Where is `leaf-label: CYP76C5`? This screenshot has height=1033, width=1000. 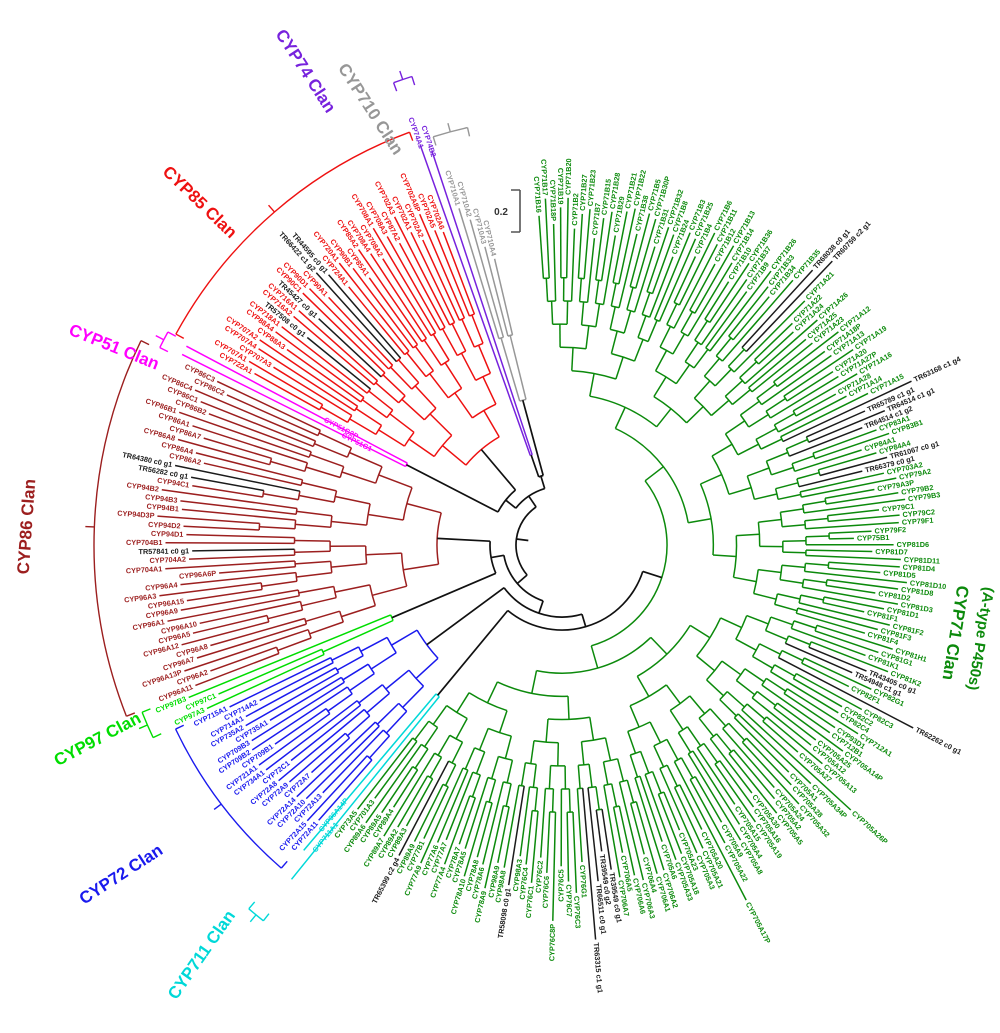
leaf-label: CYP76C5 is located at coordinates (560, 885).